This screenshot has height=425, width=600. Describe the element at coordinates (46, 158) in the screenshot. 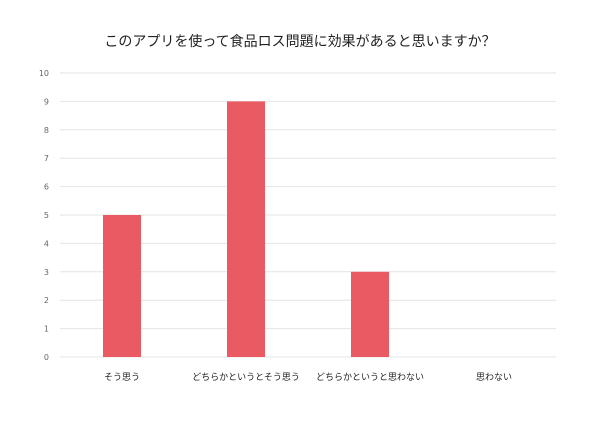

I see `y-tick-label: 7` at that location.